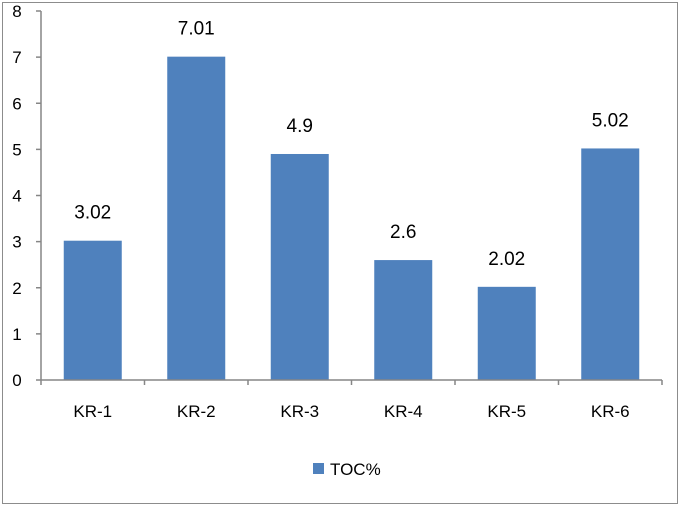 The height and width of the screenshot is (508, 682). I want to click on x-tick-label-kr-4: KR-4, so click(403, 411).